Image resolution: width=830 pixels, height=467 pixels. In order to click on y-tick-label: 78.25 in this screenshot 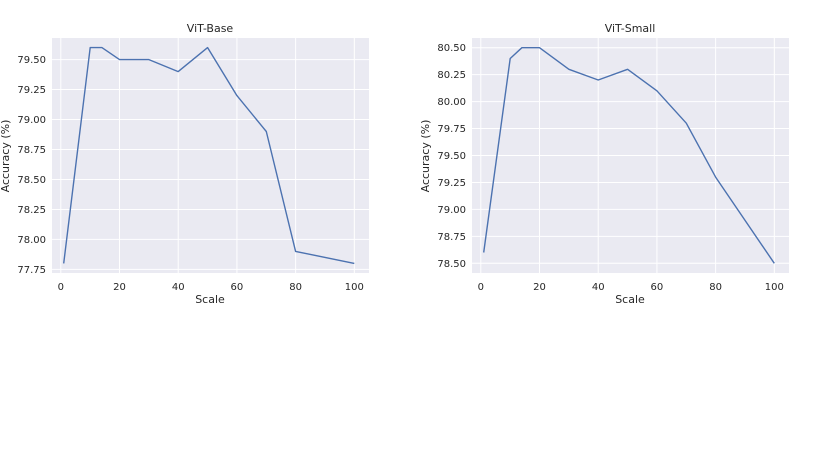, I will do `click(31, 210)`.